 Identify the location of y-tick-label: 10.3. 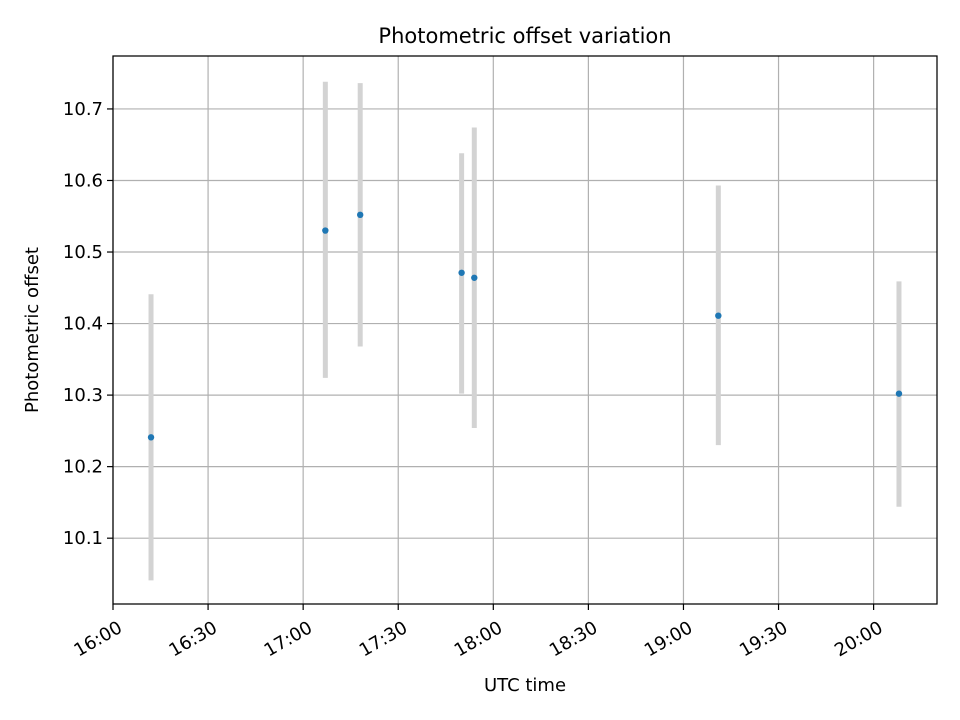
(83, 395).